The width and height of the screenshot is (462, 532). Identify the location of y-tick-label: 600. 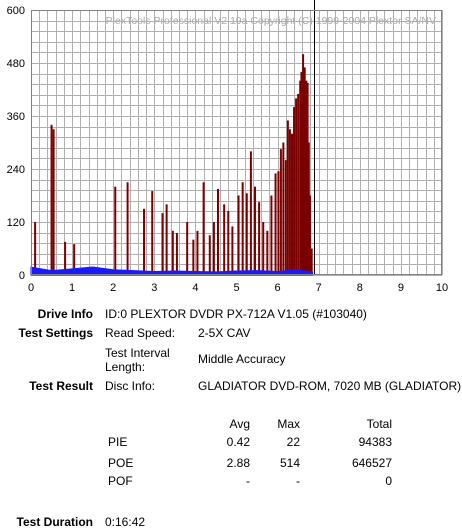
(16, 11).